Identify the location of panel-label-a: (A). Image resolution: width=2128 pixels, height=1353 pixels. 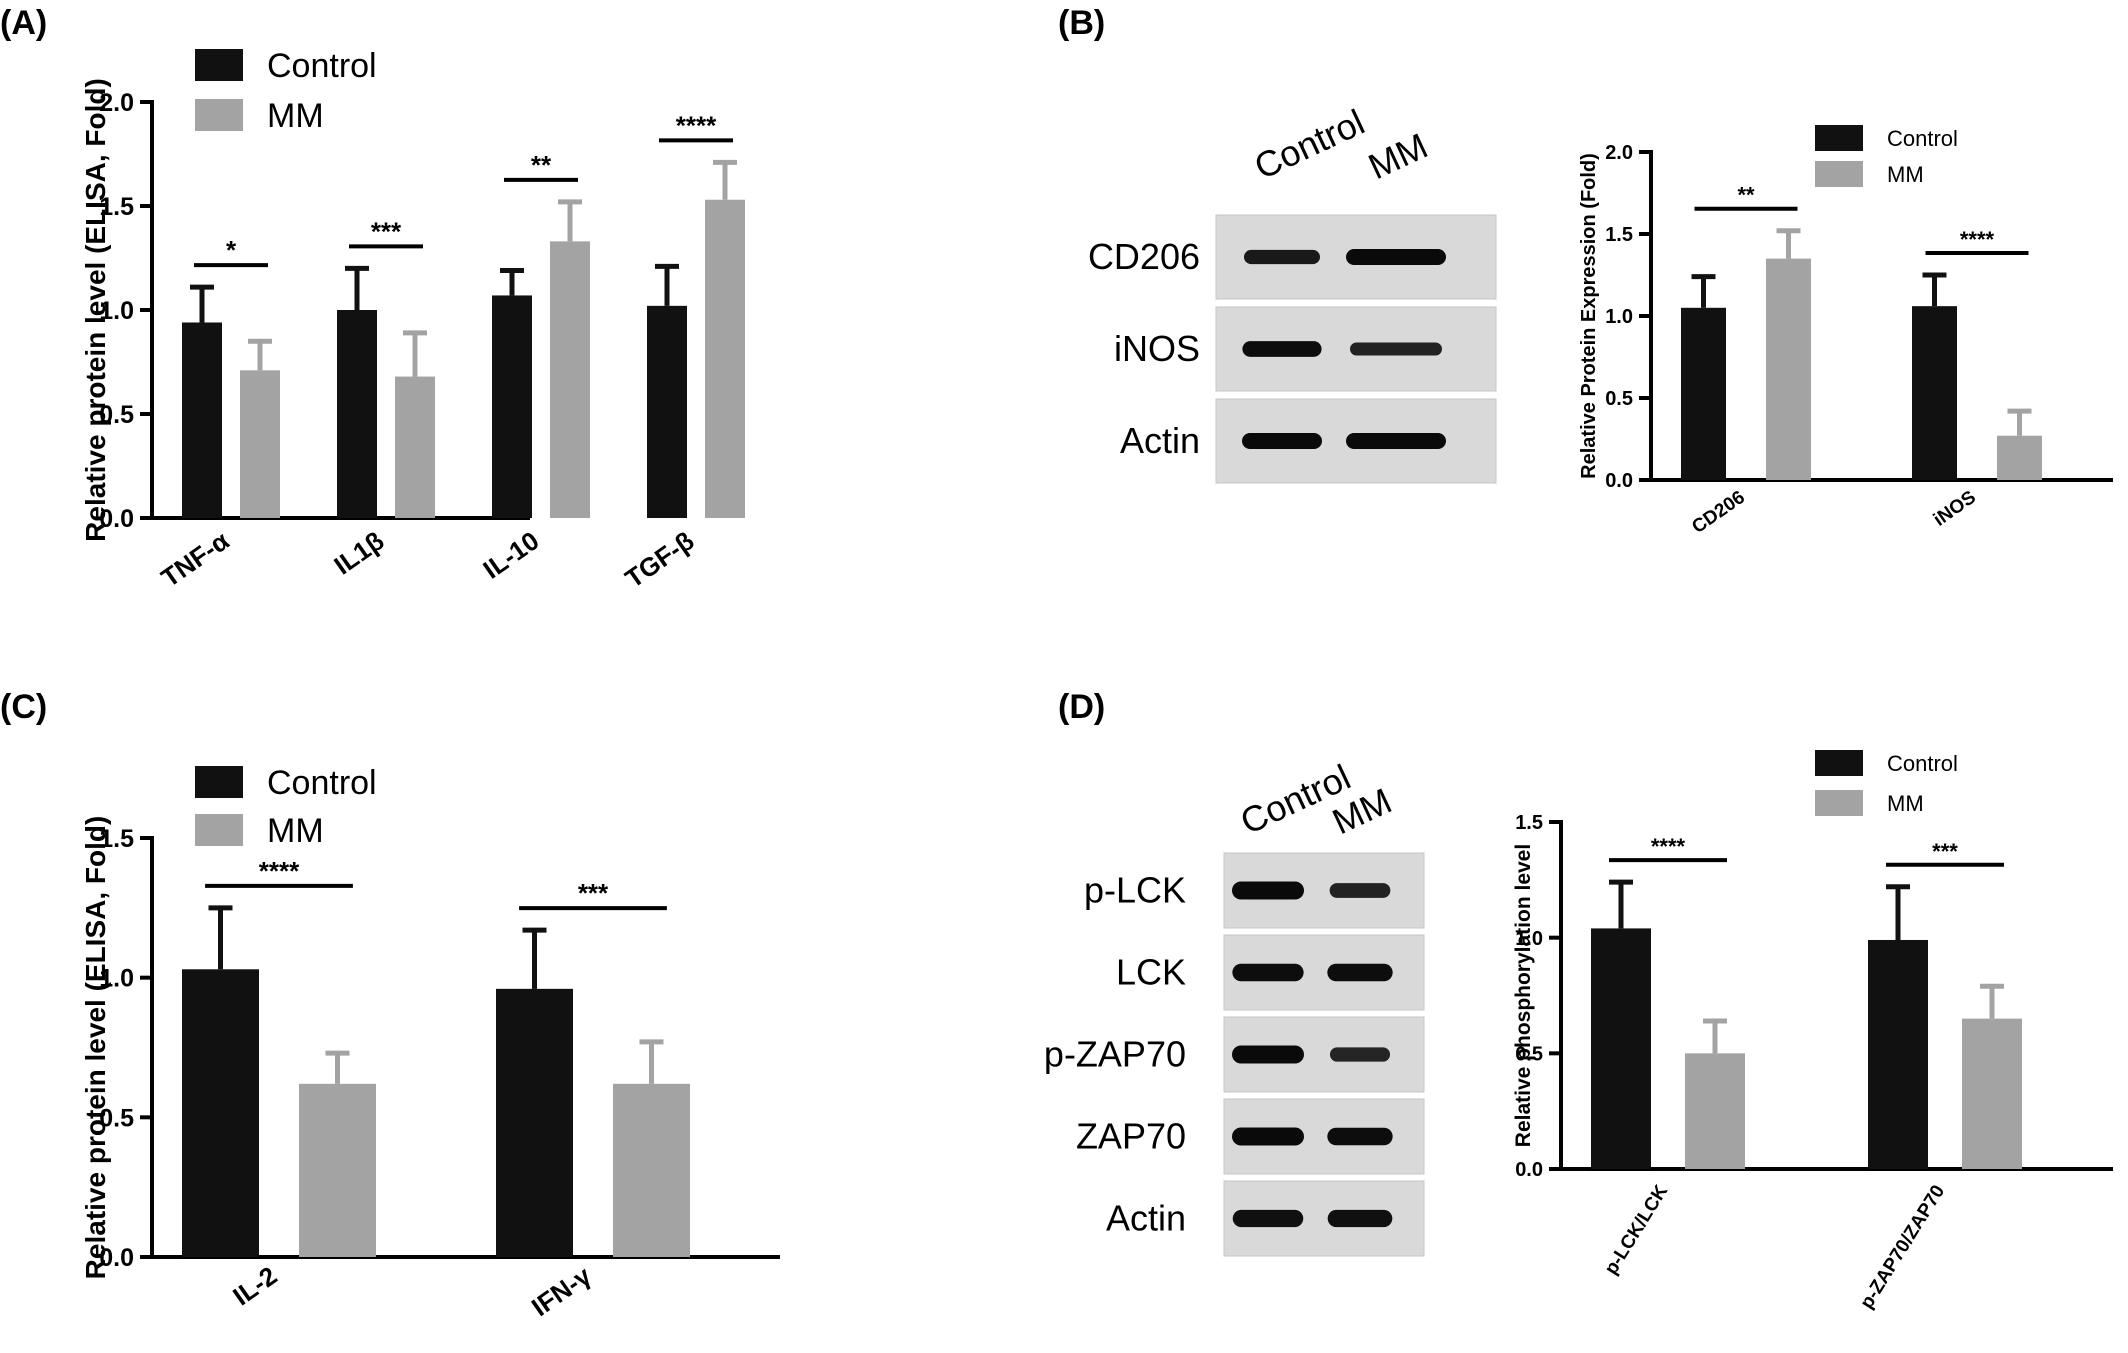
(23, 23).